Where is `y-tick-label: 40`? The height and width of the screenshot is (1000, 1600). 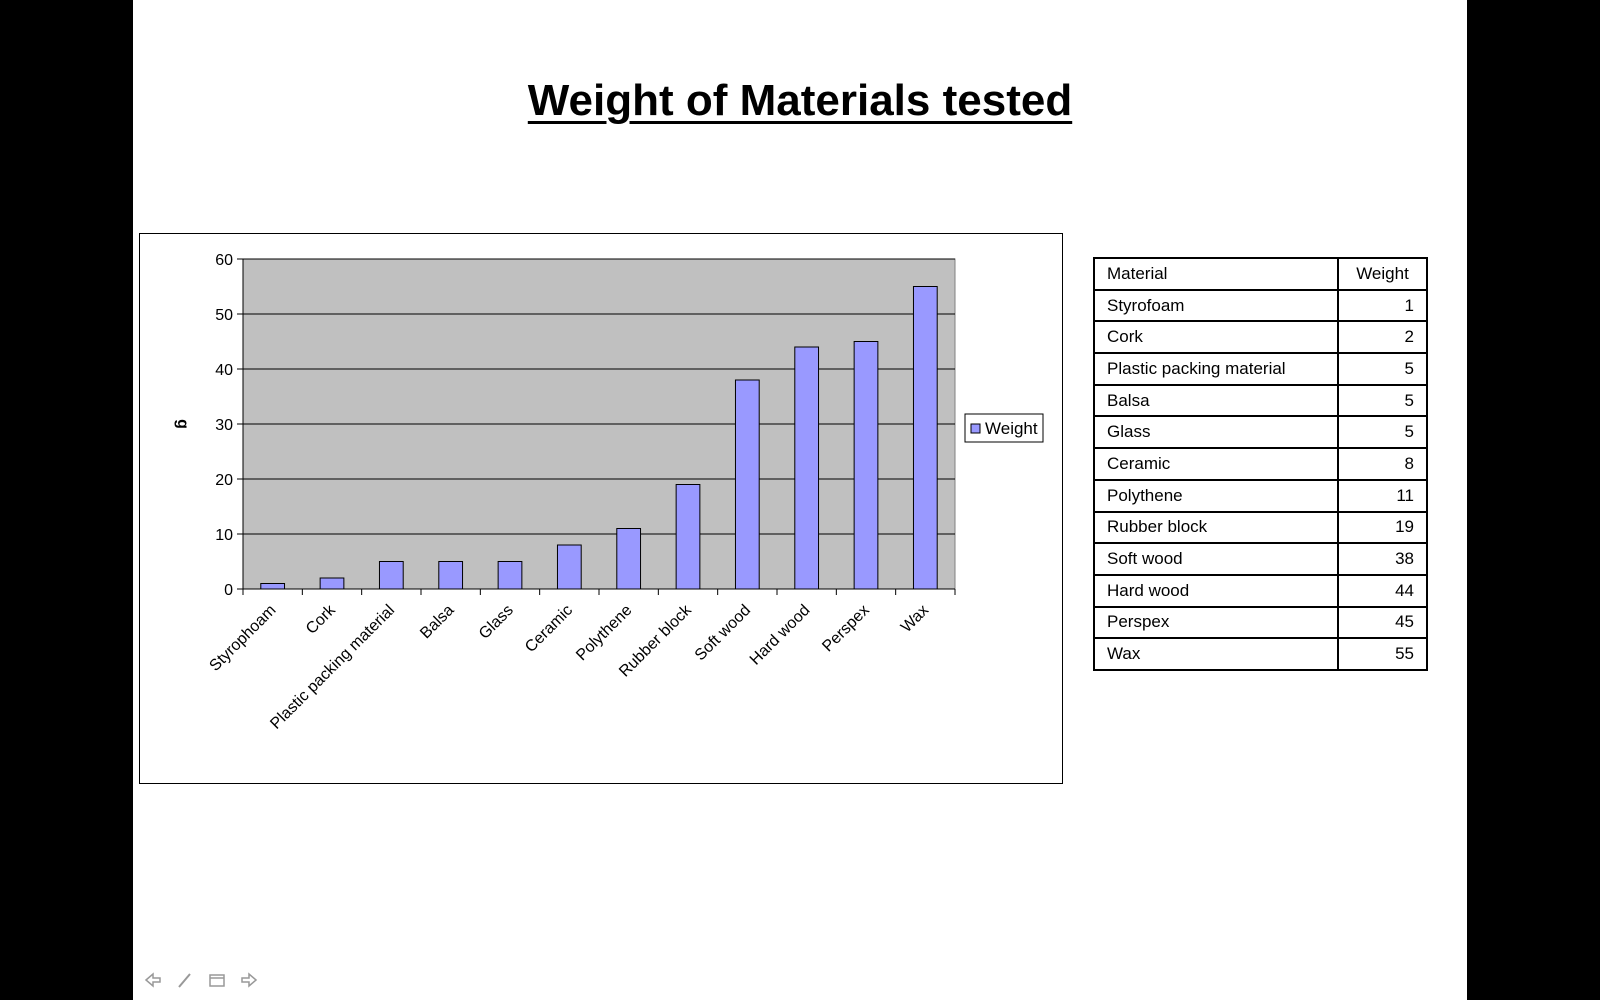 y-tick-label: 40 is located at coordinates (224, 370).